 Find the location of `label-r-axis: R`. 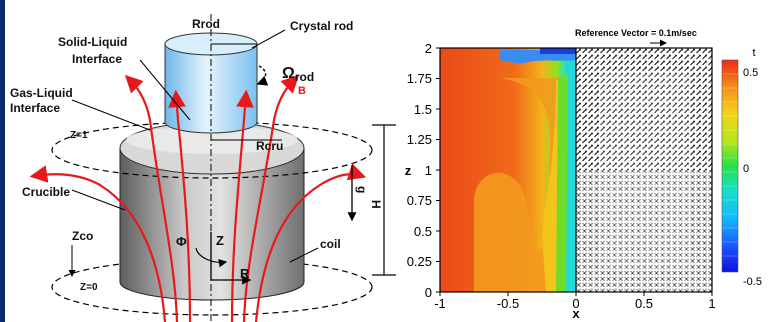

label-r-axis: R is located at coordinates (245, 273).